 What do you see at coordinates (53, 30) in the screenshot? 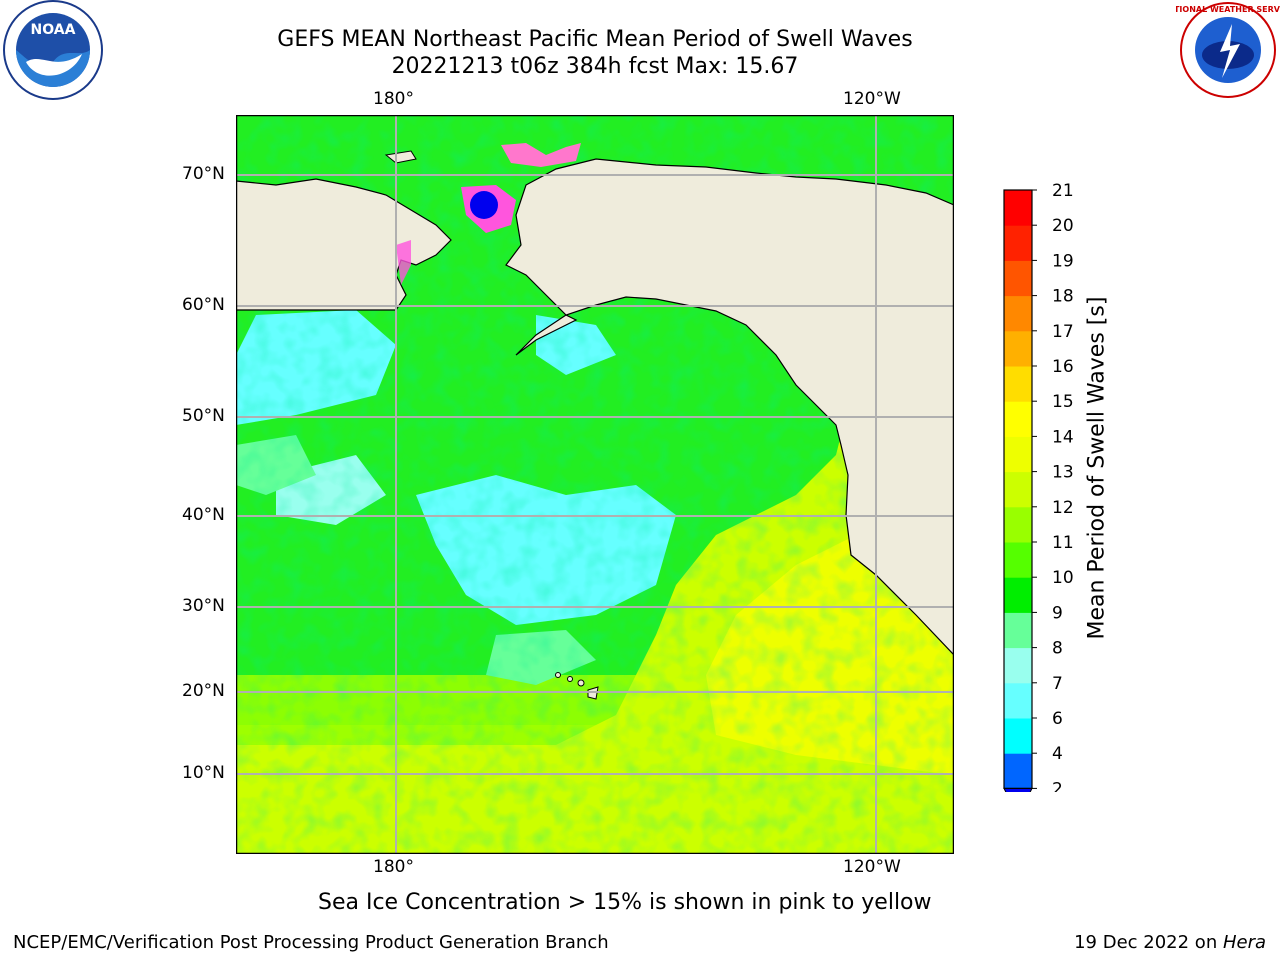
I see `svg-text: NOAA` at bounding box center [53, 30].